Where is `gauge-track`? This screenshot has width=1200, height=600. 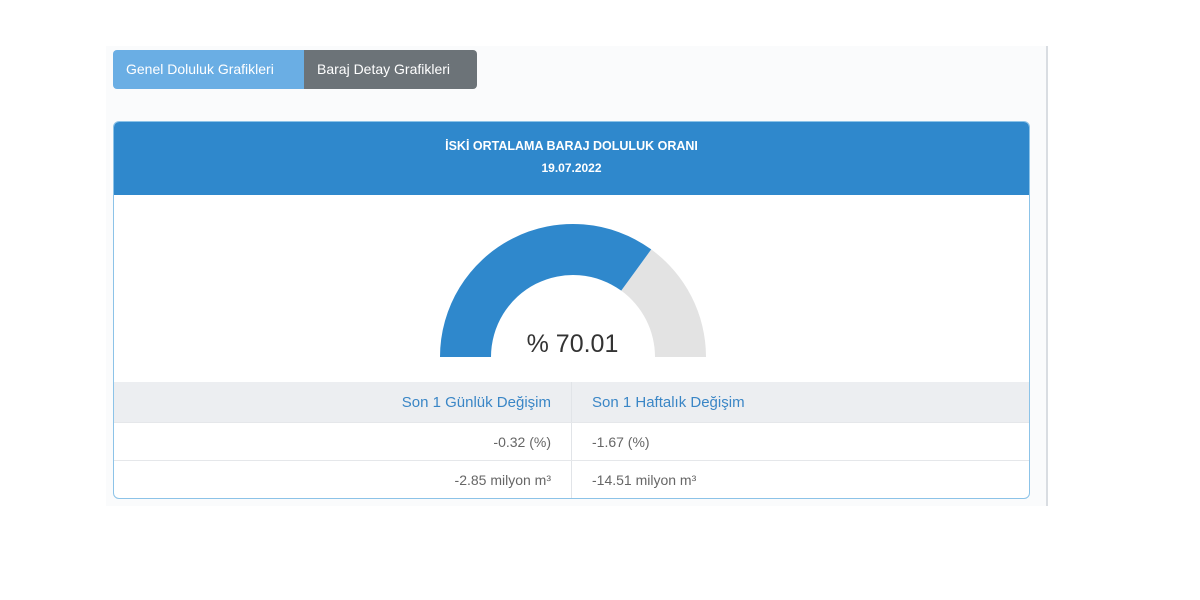 gauge-track is located at coordinates (663, 303).